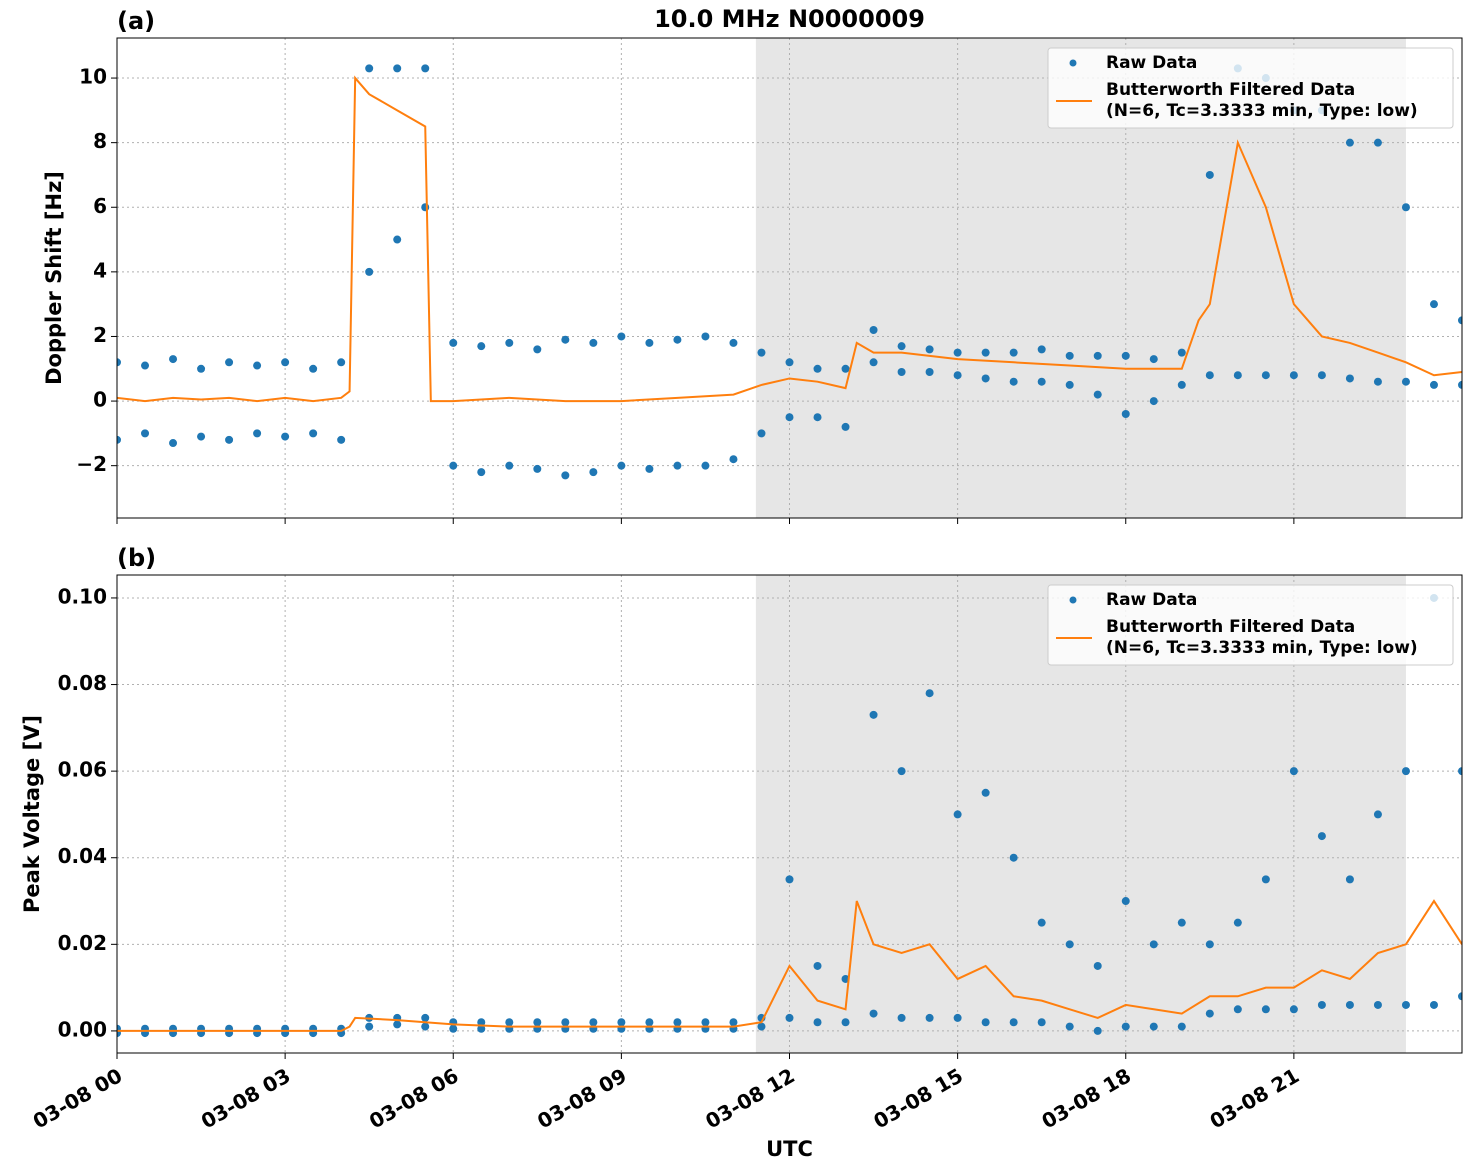  I want to click on filtered-line, so click(789, 965).